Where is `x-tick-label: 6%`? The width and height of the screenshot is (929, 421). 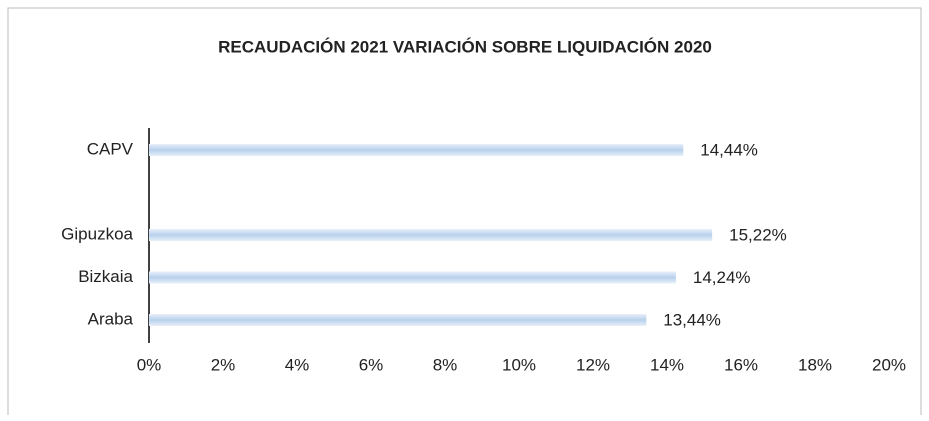 x-tick-label: 6% is located at coordinates (371, 364).